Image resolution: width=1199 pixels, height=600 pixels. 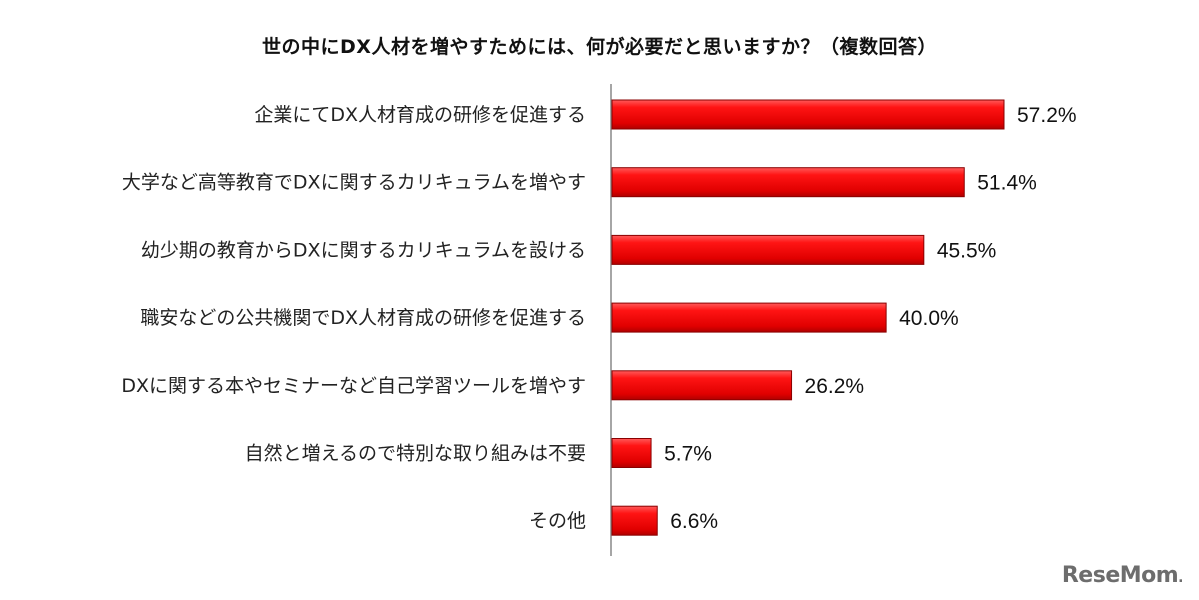 I want to click on category-label: その他, so click(x=557, y=521).